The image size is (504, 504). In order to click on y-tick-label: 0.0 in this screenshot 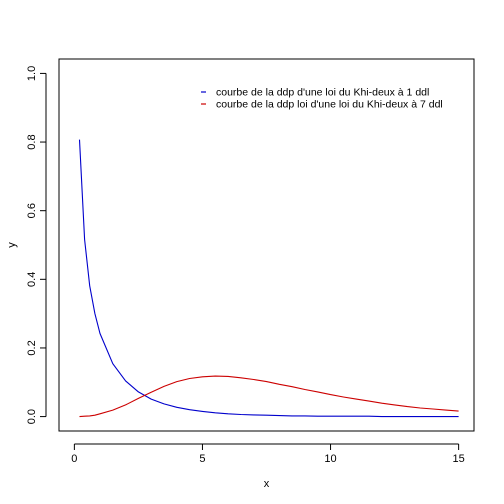, I will do `click(32, 416)`.